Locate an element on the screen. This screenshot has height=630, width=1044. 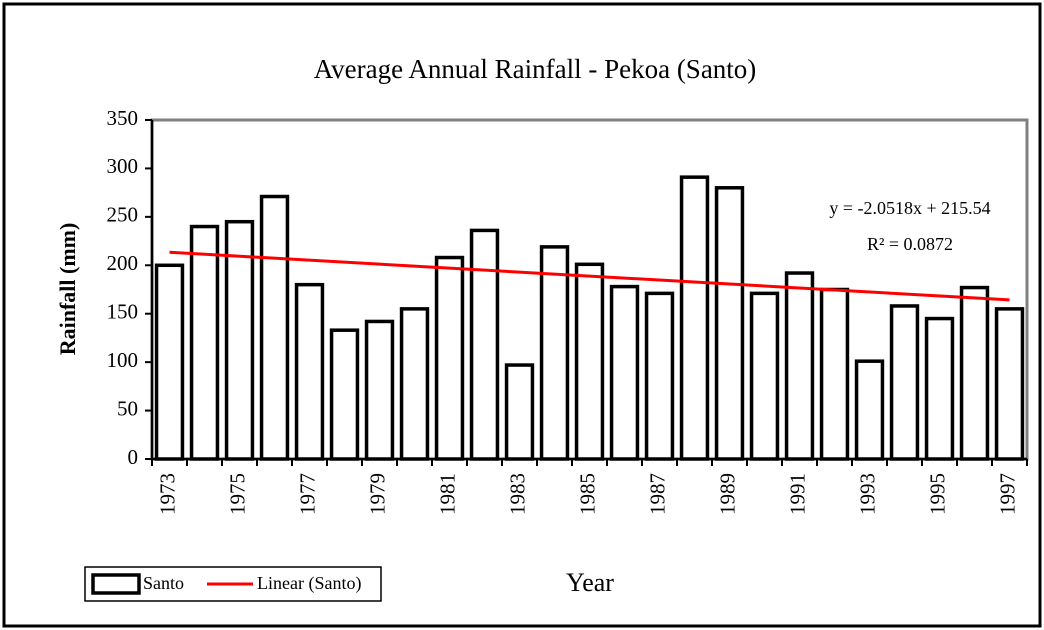
legend-swatch is located at coordinates (116, 584).